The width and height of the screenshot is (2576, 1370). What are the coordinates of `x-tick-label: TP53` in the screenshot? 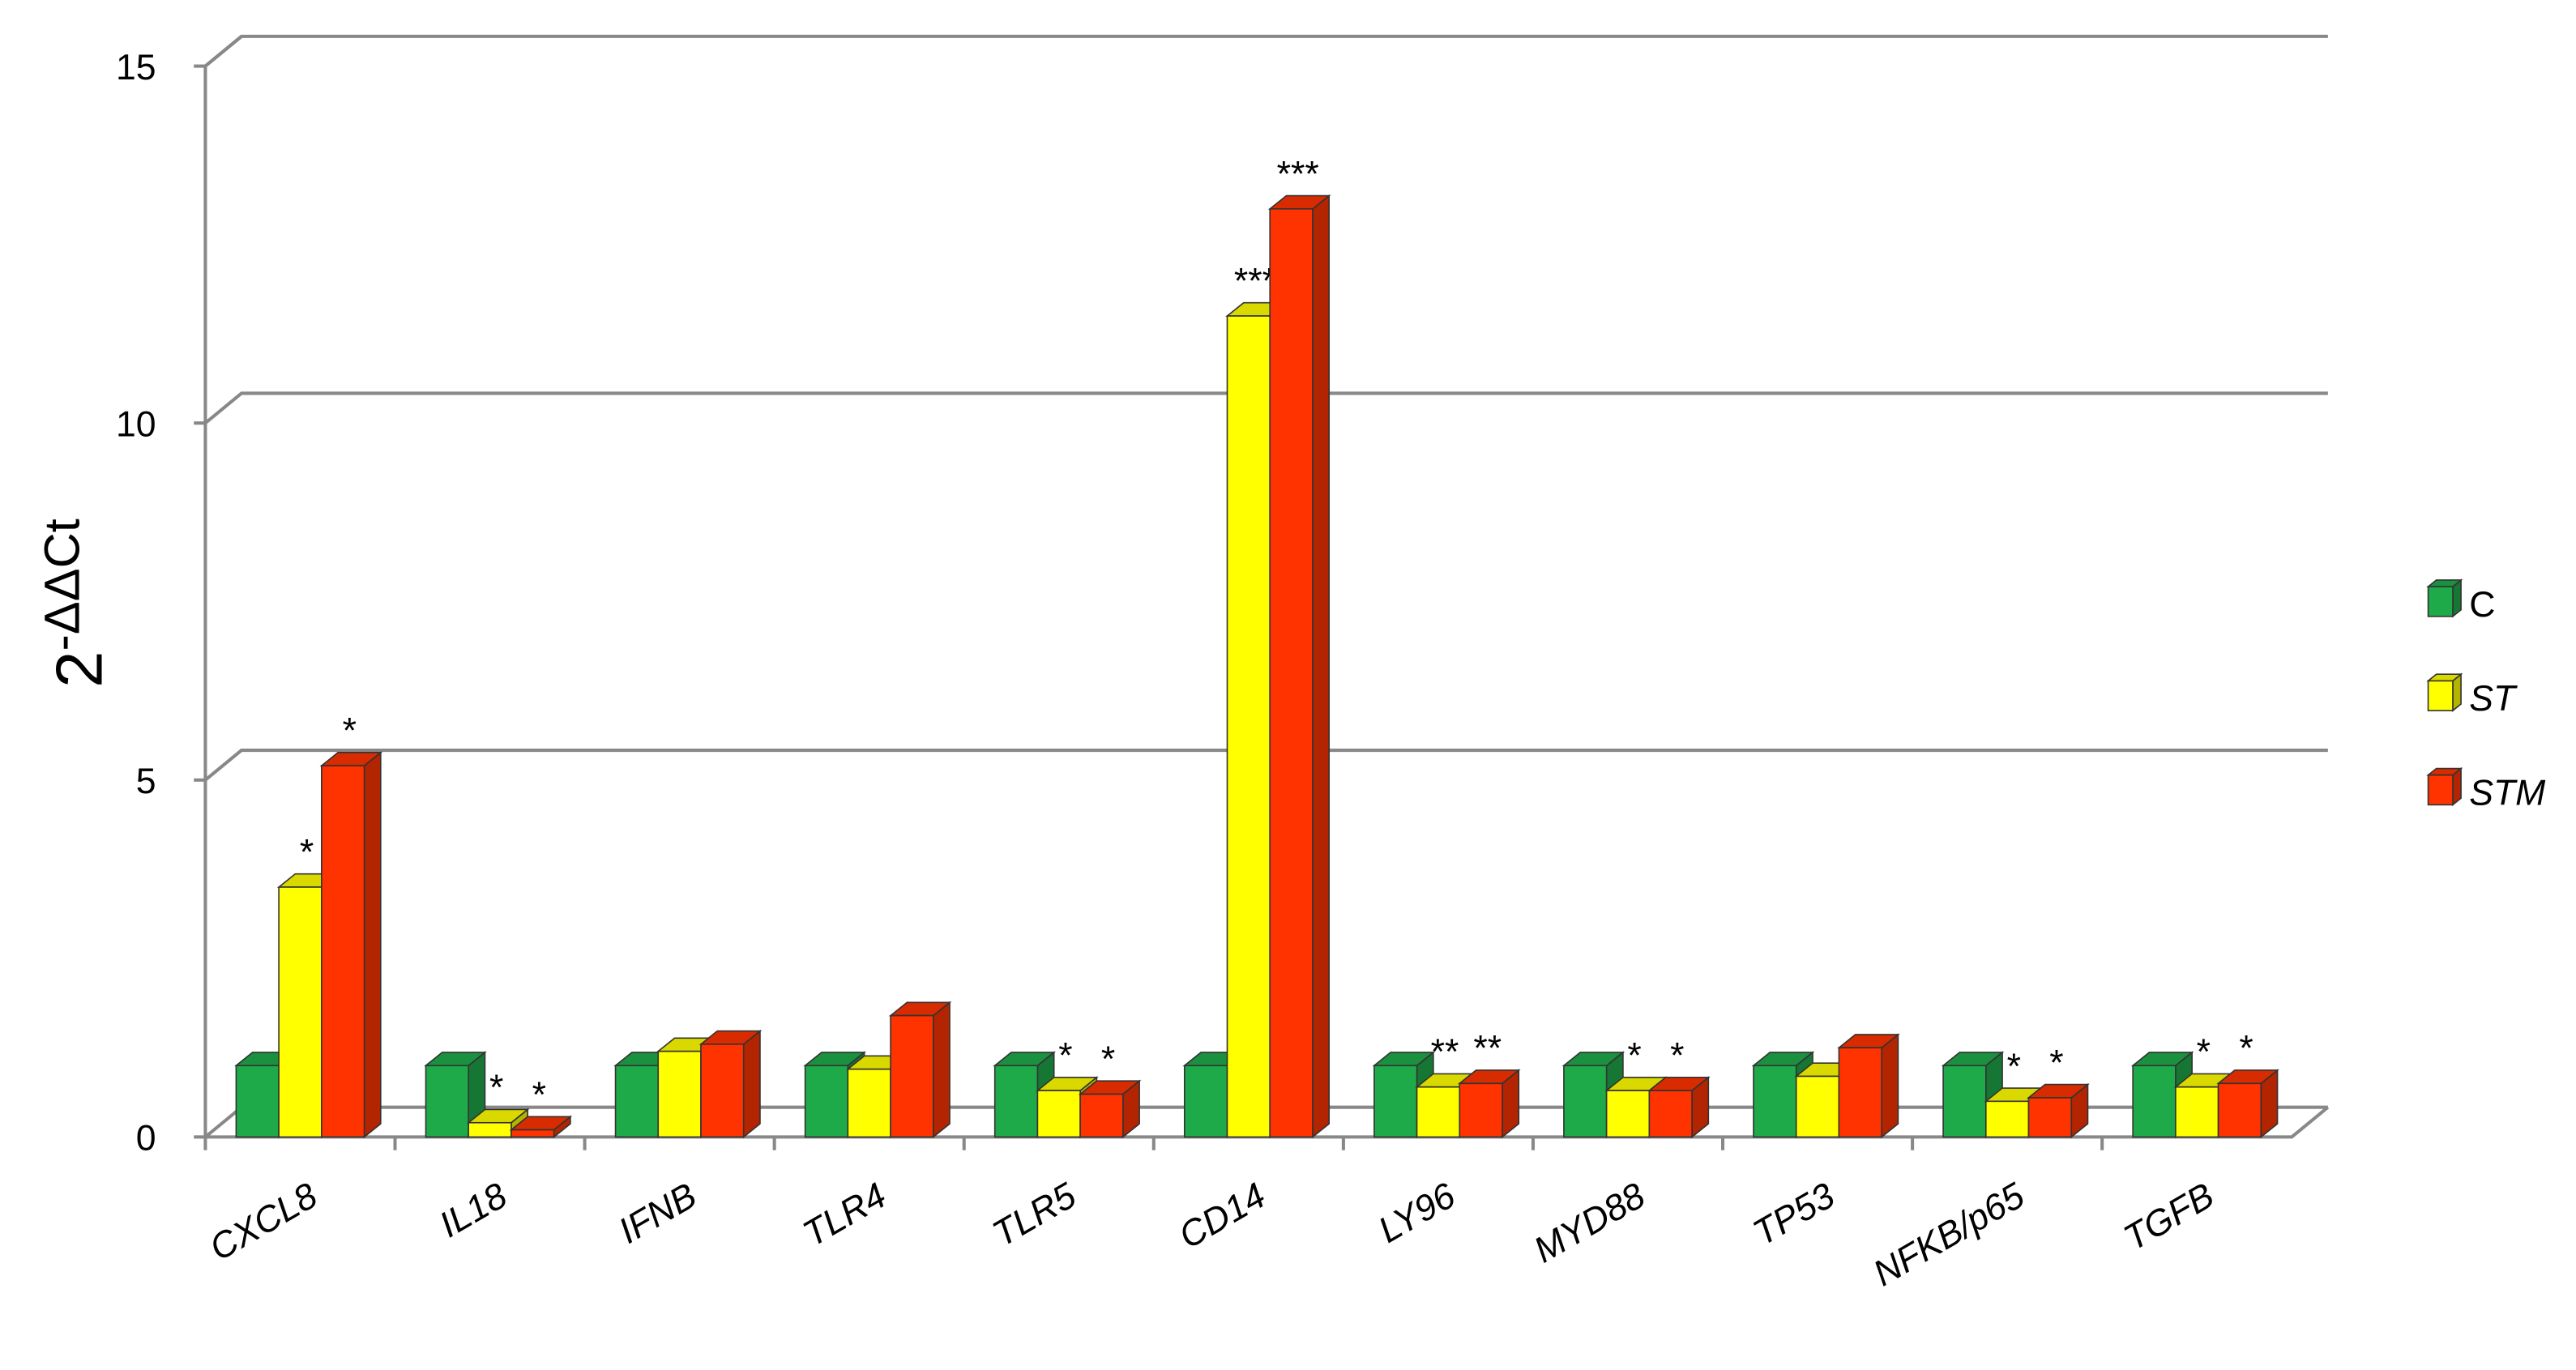 It's located at (1794, 1214).